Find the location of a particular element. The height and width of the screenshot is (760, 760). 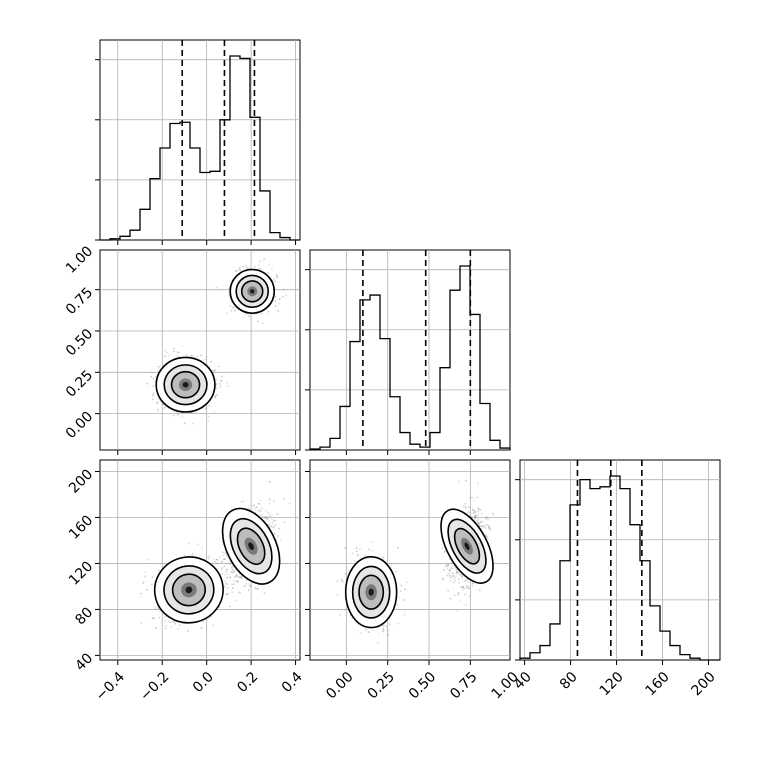

histogram-diag2 is located at coordinates (619, 568).